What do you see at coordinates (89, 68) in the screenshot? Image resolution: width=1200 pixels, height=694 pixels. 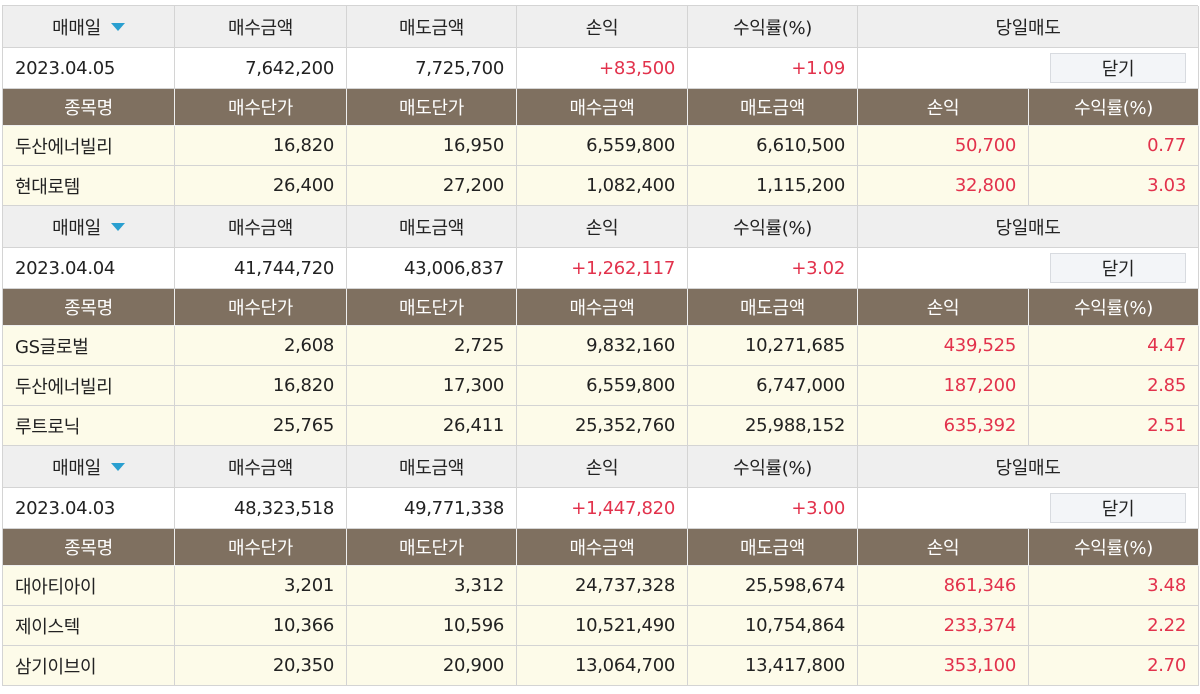 I see `summary-date: 2023.04.05` at bounding box center [89, 68].